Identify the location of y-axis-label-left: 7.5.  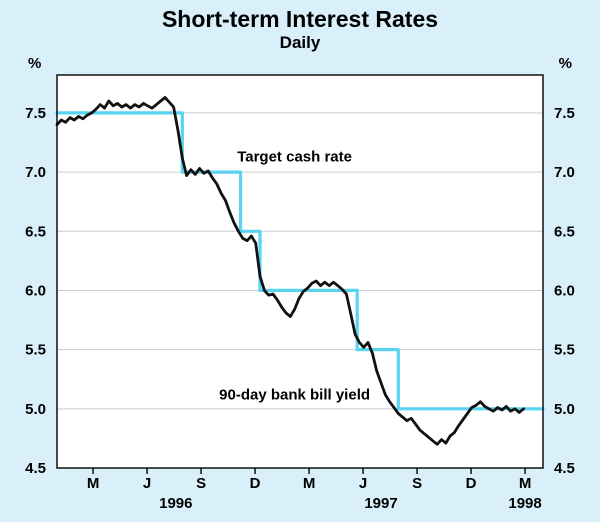
(35, 113).